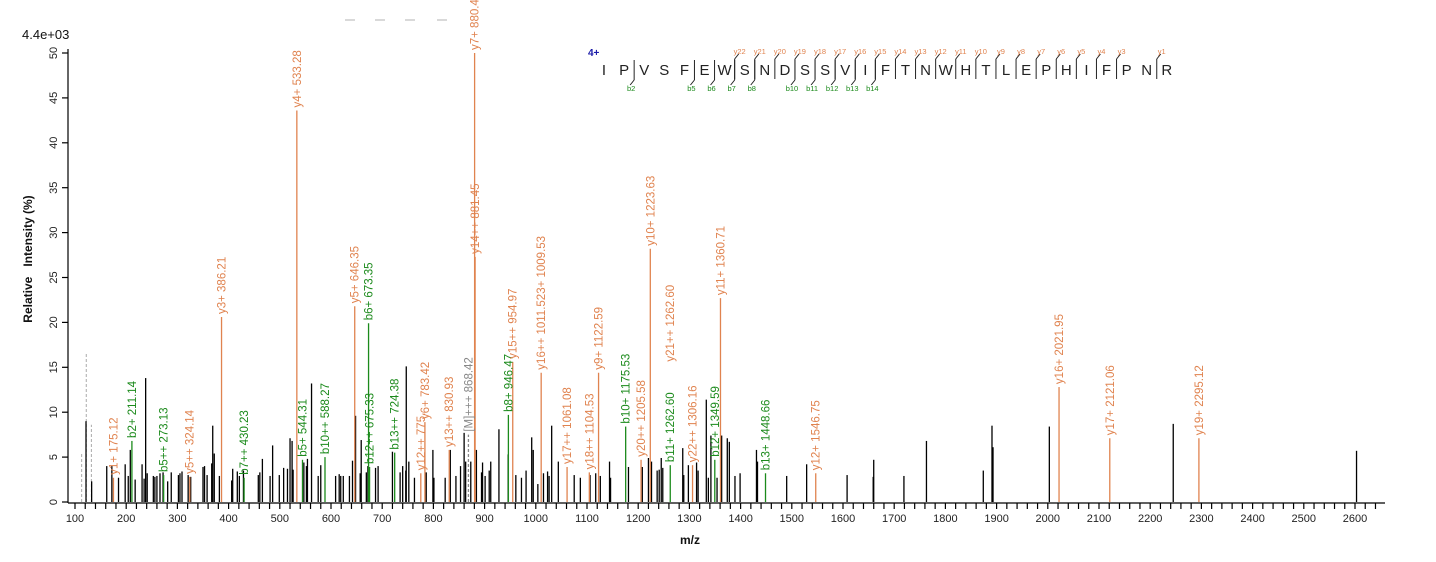  What do you see at coordinates (54, 143) in the screenshot?
I see `y-tick-label: 40` at bounding box center [54, 143].